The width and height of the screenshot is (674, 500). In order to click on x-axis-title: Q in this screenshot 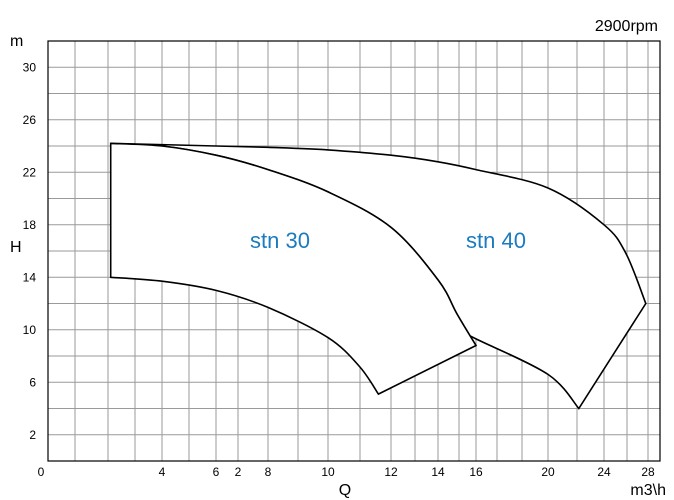, I will do `click(345, 490)`.